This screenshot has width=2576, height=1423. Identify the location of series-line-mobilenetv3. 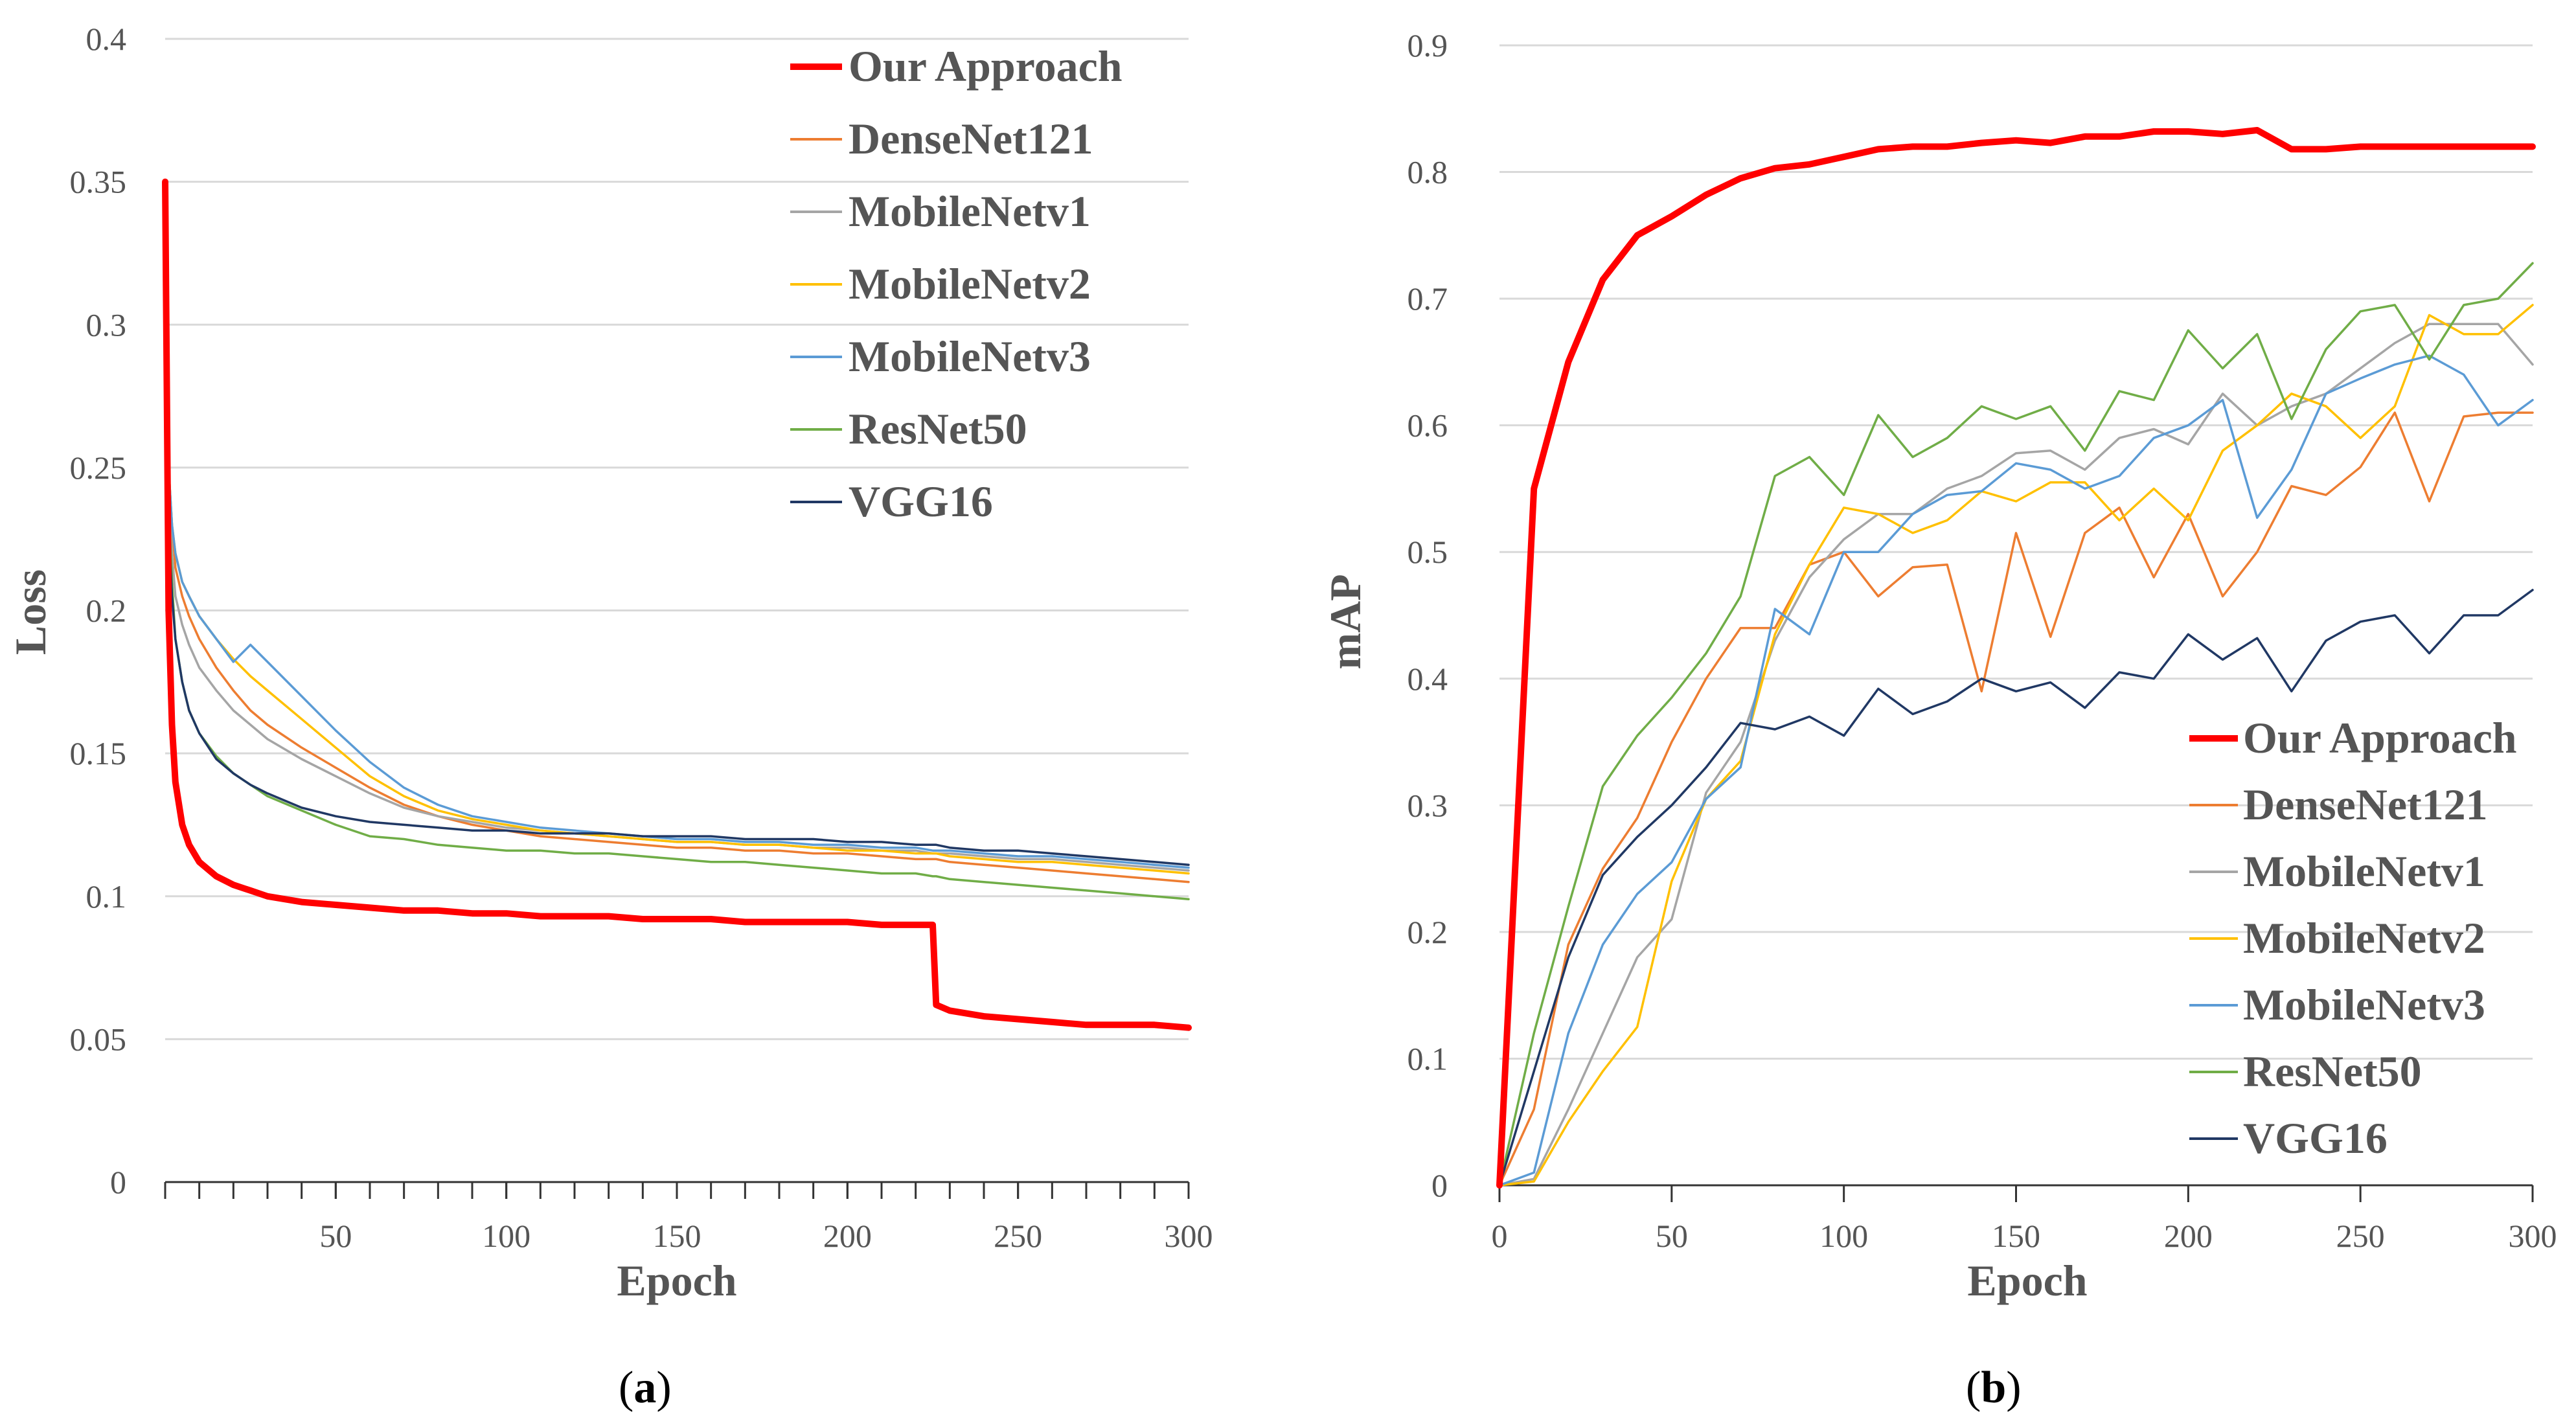
(677, 610).